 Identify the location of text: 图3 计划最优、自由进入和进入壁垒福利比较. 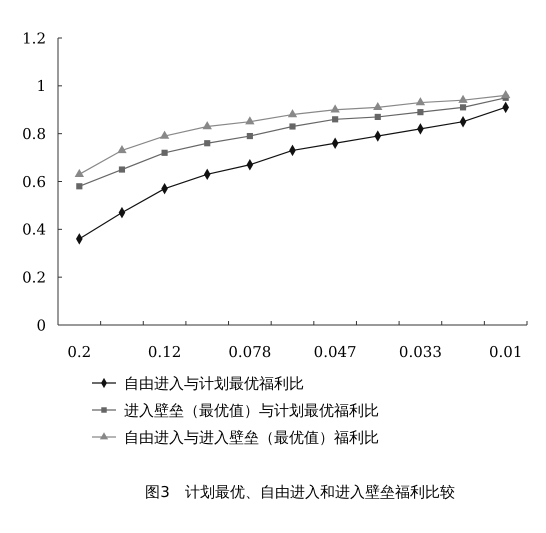
(300, 492).